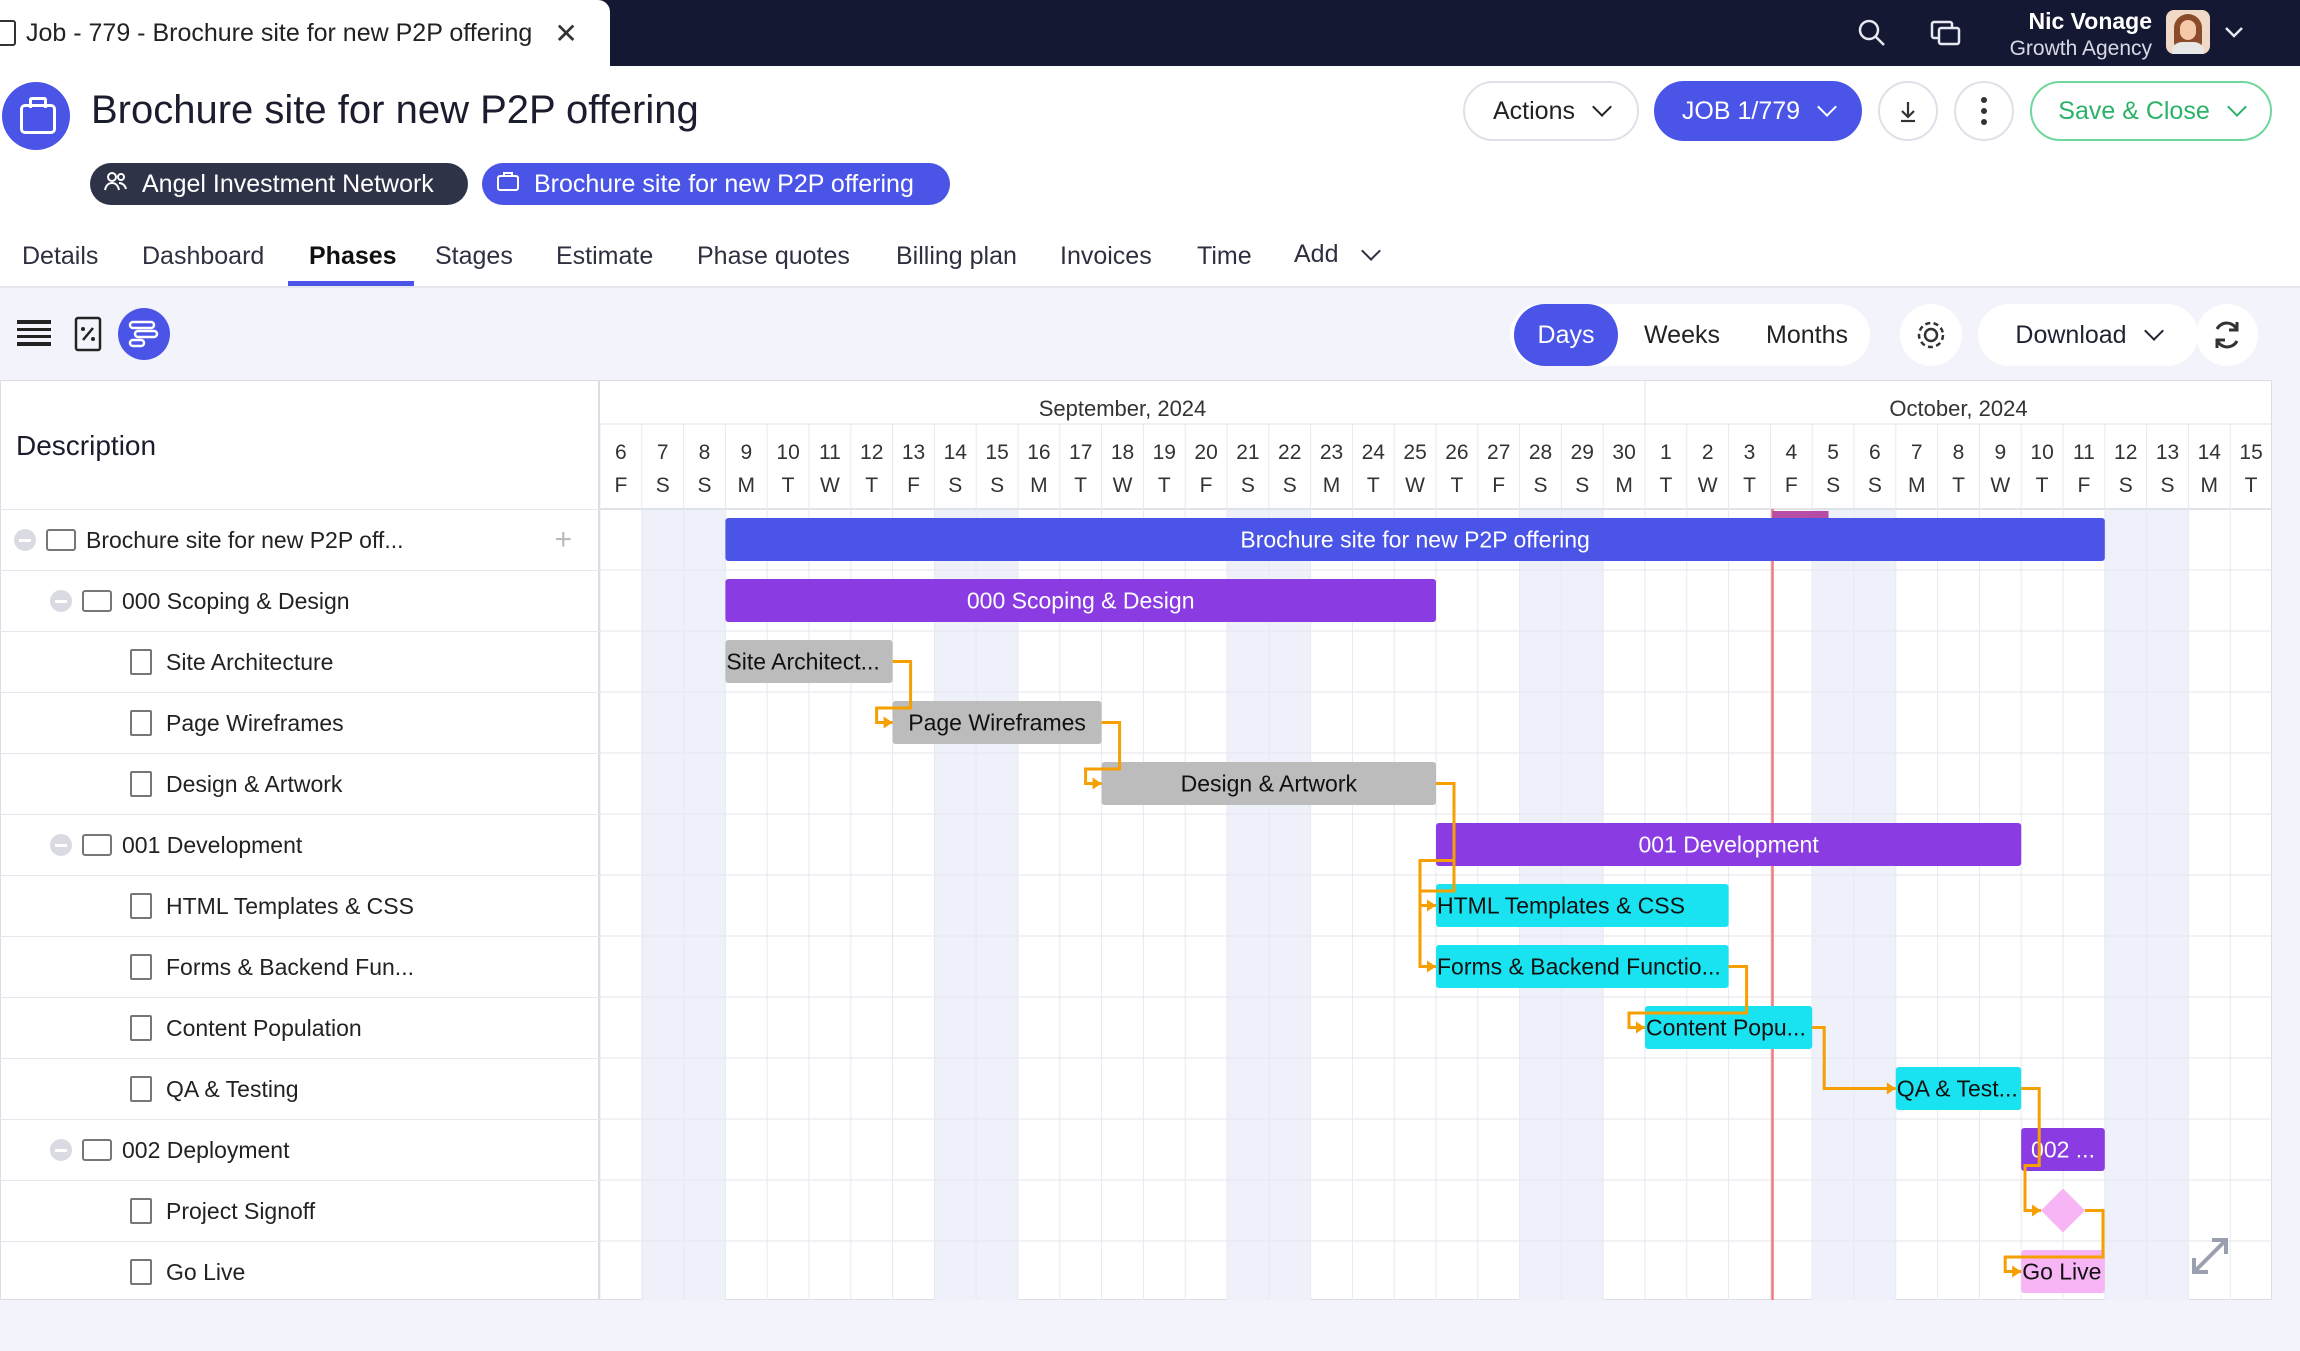  I want to click on tab-details: Details, so click(60, 256).